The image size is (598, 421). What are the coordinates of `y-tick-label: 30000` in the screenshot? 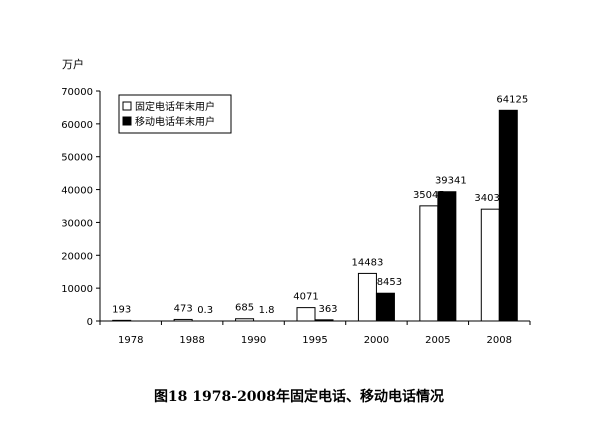 It's located at (77, 223).